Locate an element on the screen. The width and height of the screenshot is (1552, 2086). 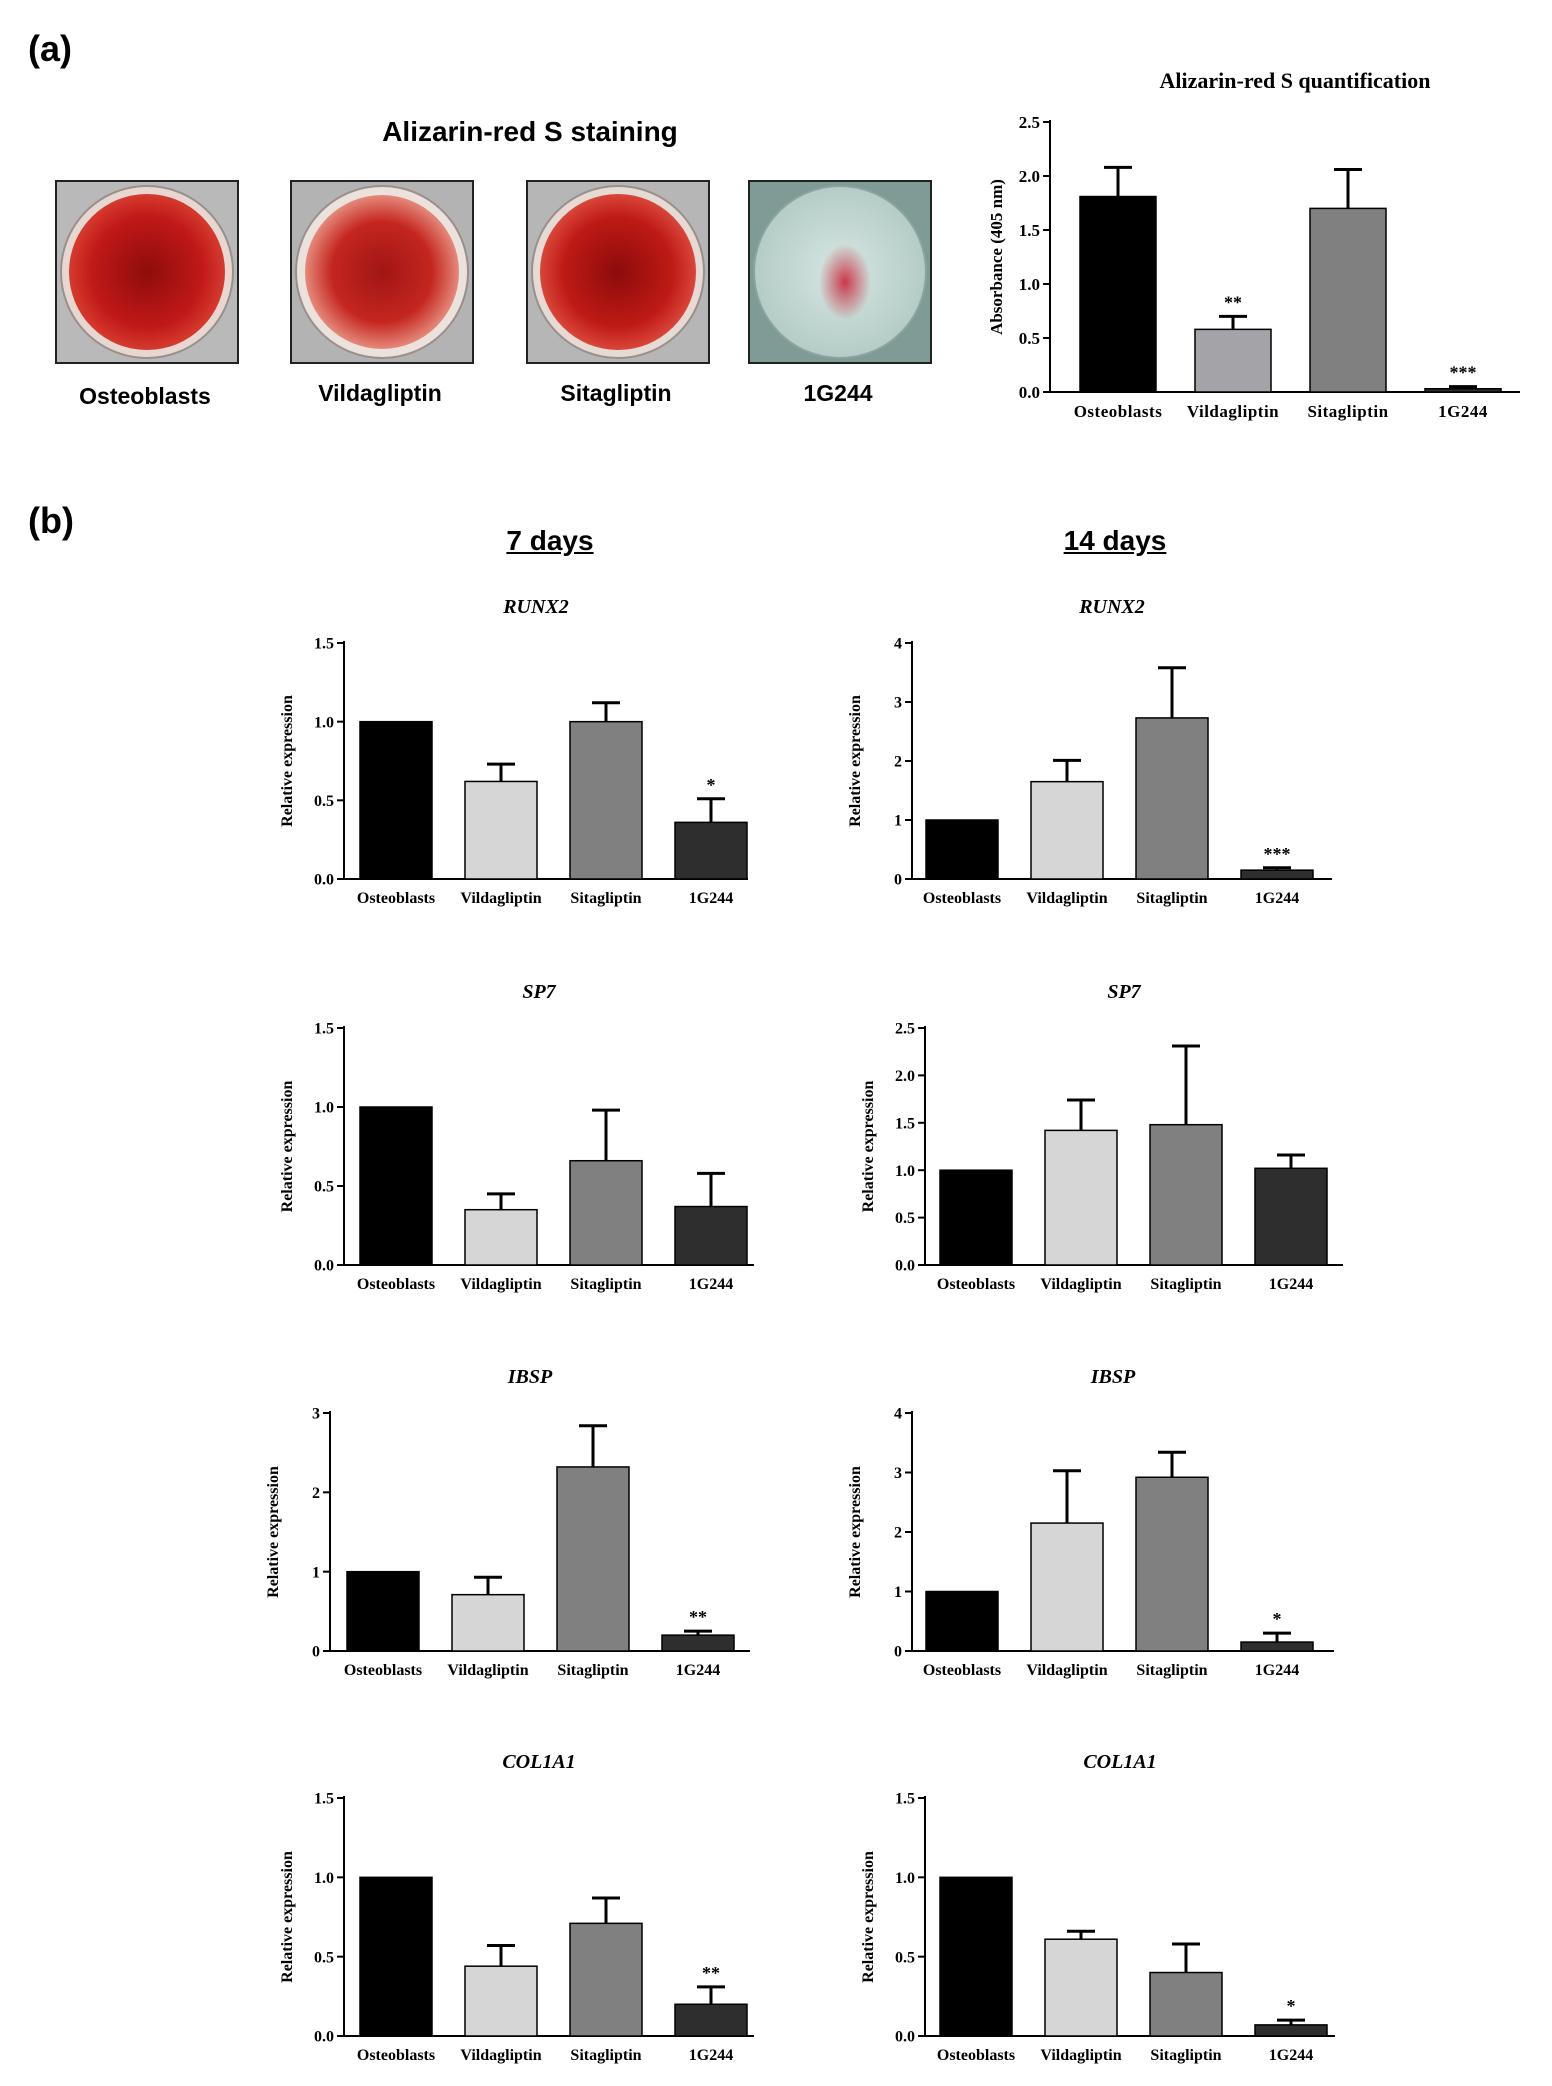
sp7-14-bar-1g244 is located at coordinates (1291, 1216).